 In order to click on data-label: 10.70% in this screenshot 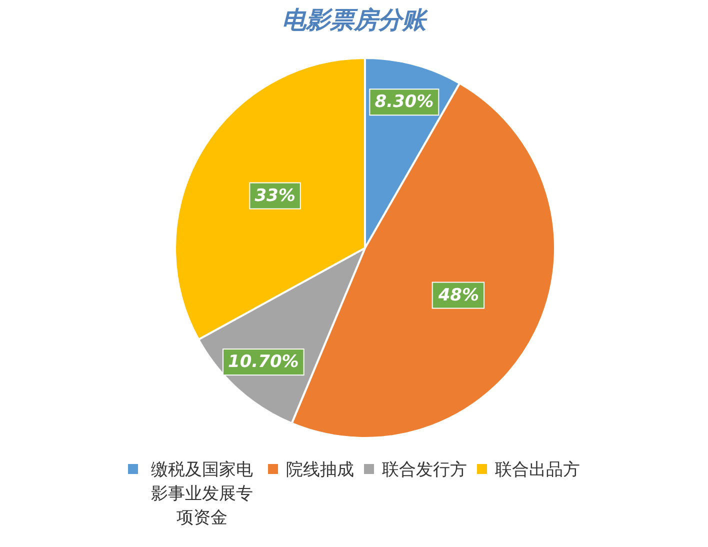, I will do `click(263, 362)`.